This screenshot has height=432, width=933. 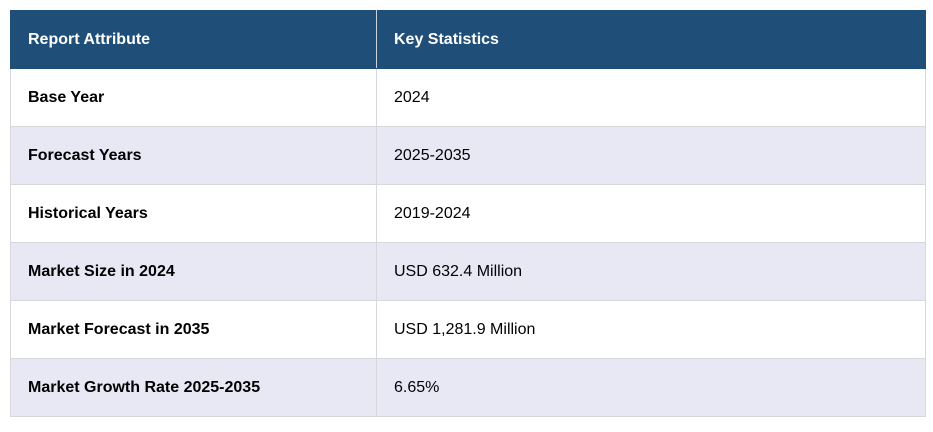 I want to click on row-attribute-market-size: Market Size in 2024, so click(x=193, y=271).